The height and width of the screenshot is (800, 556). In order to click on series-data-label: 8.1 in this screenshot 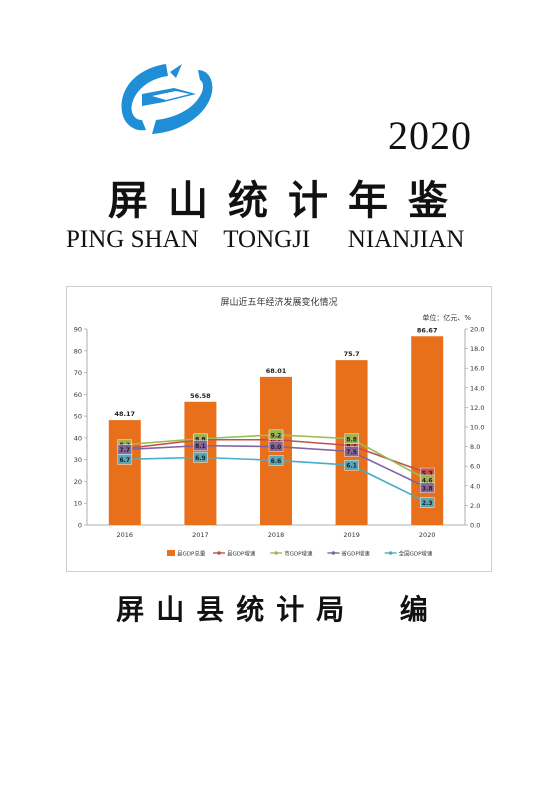, I will do `click(200, 446)`.